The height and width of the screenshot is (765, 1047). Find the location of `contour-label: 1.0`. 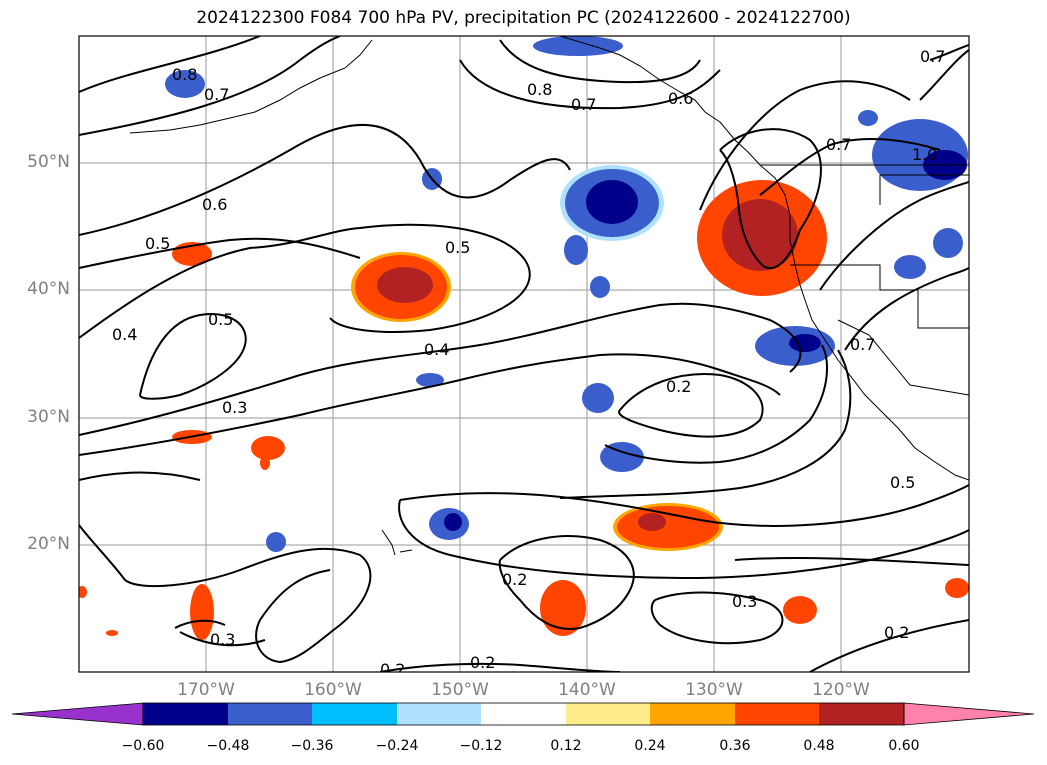

contour-label: 1.0 is located at coordinates (924, 154).